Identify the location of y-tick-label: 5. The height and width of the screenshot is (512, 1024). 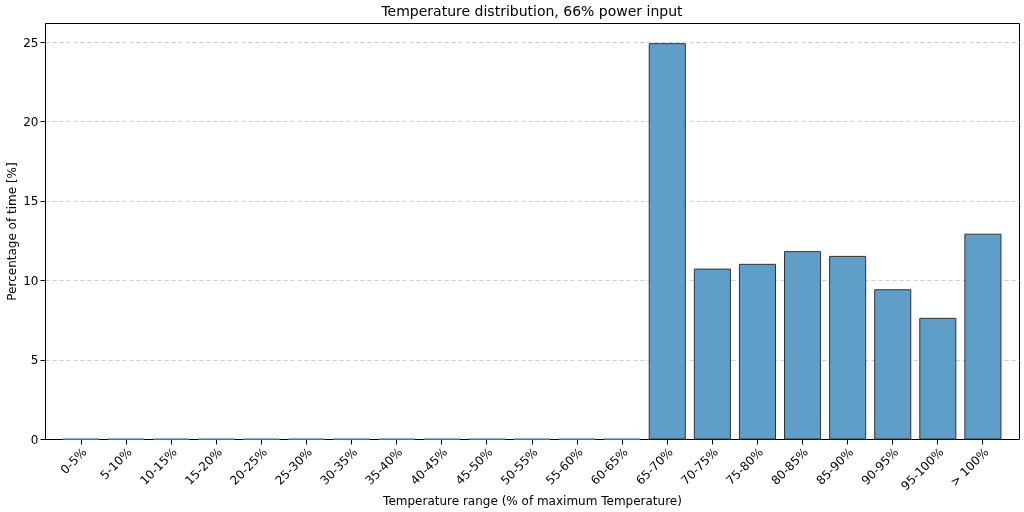
(34, 360).